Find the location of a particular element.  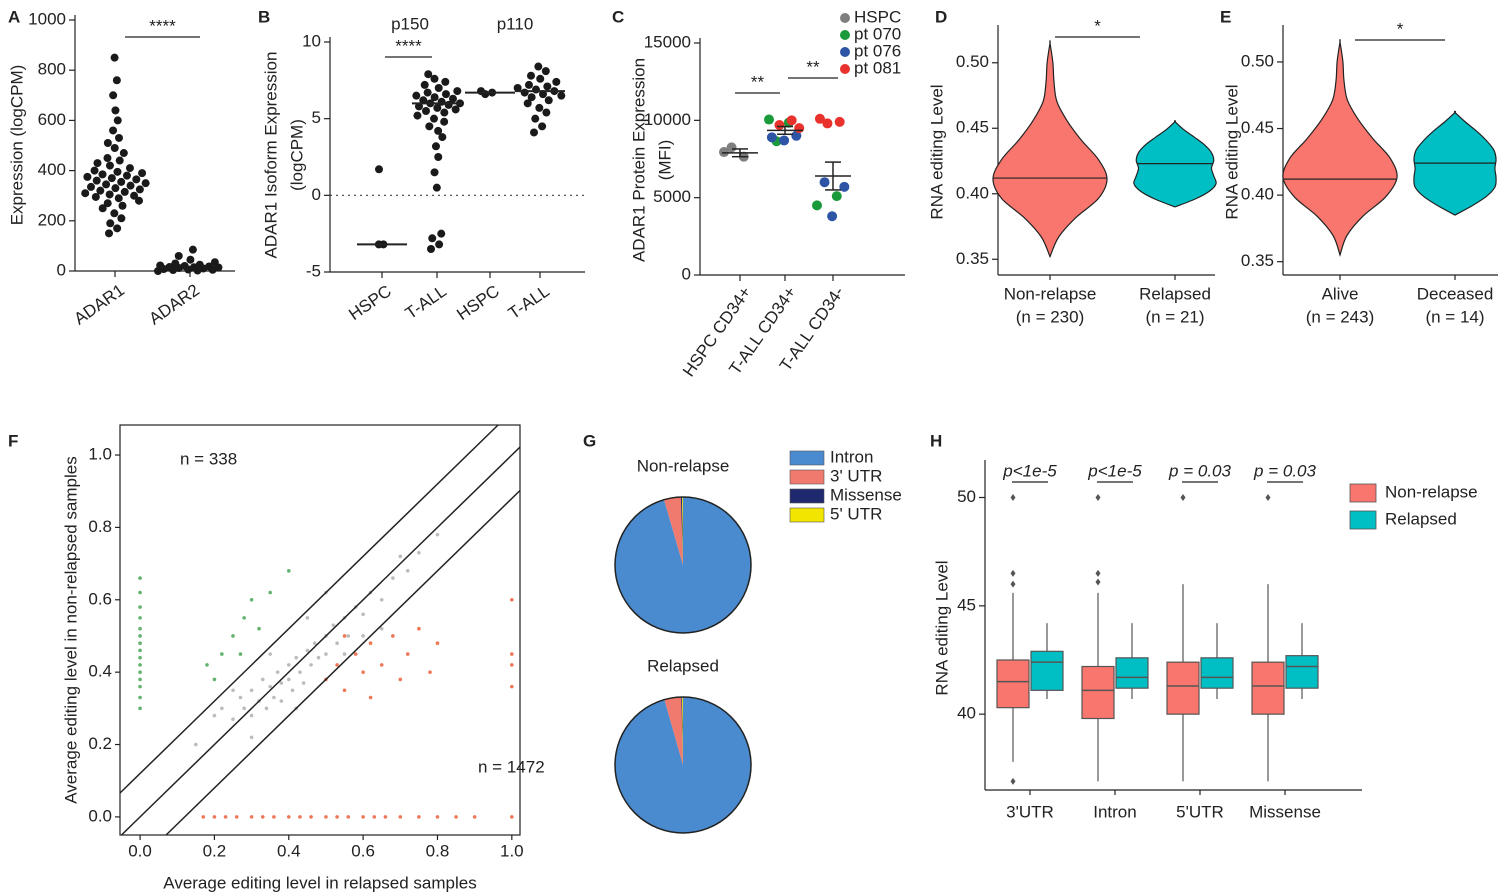

panel-letter: H is located at coordinates (936, 440).